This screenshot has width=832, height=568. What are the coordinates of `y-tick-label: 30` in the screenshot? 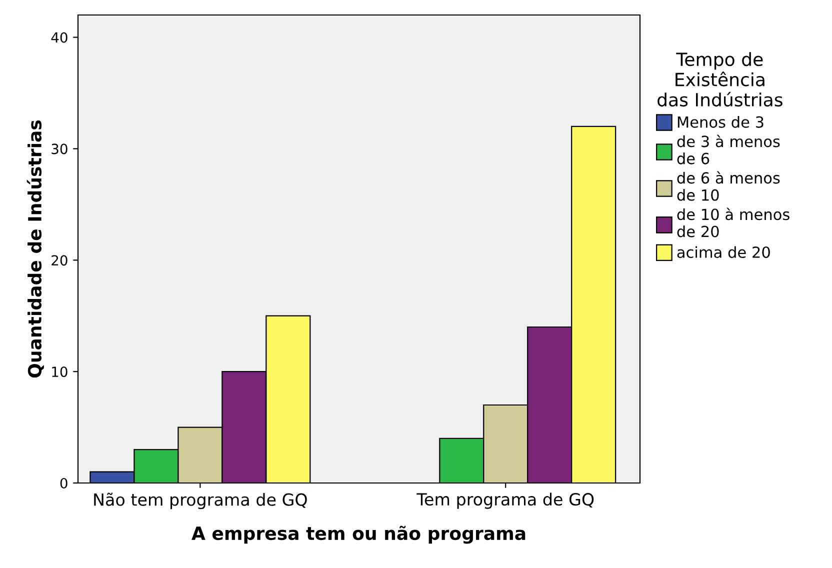 It's located at (60, 149).